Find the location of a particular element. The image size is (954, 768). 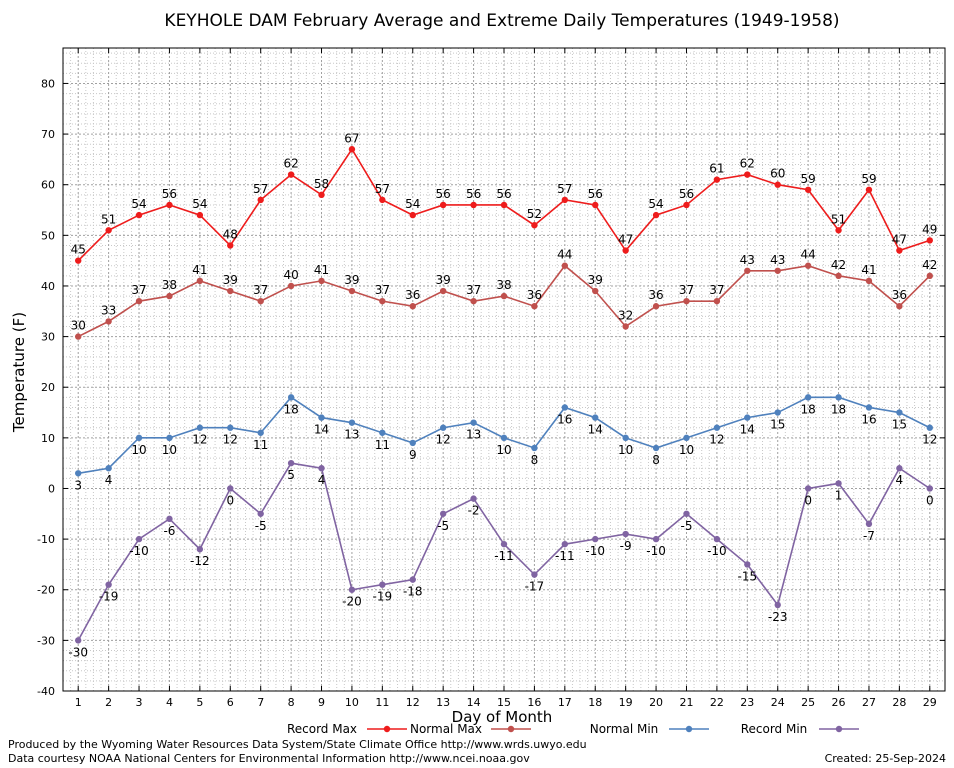

x-tick-label: 24 is located at coordinates (778, 702).